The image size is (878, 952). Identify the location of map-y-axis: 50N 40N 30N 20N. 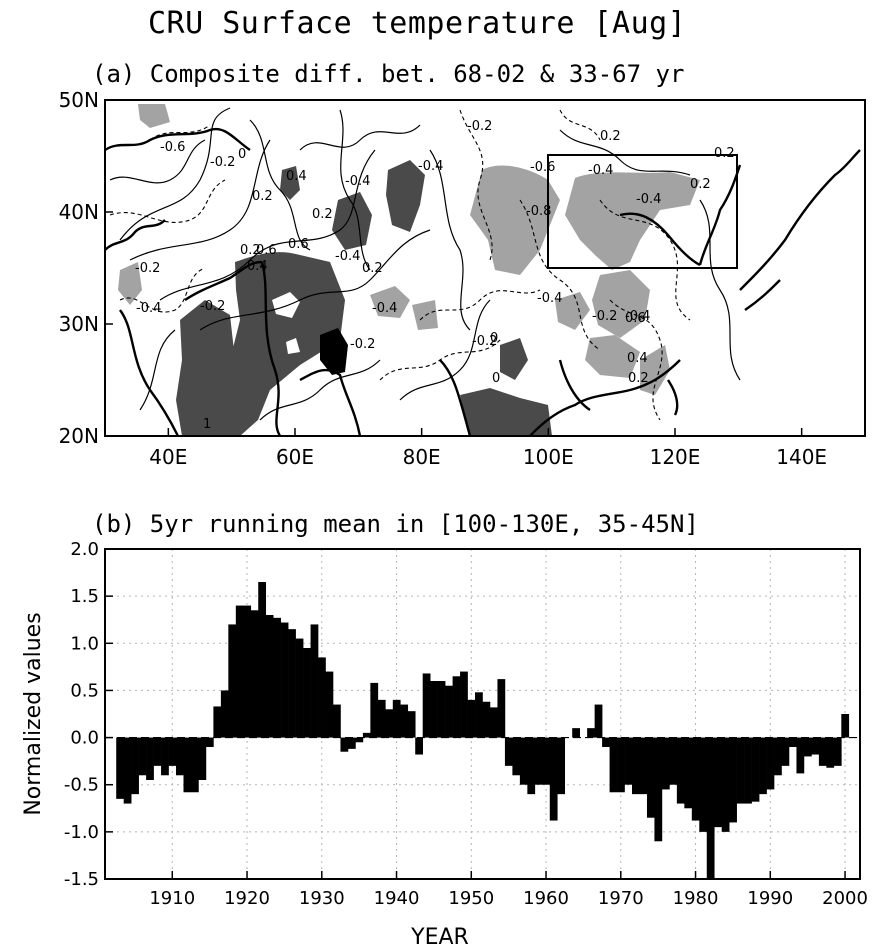
(86, 268).